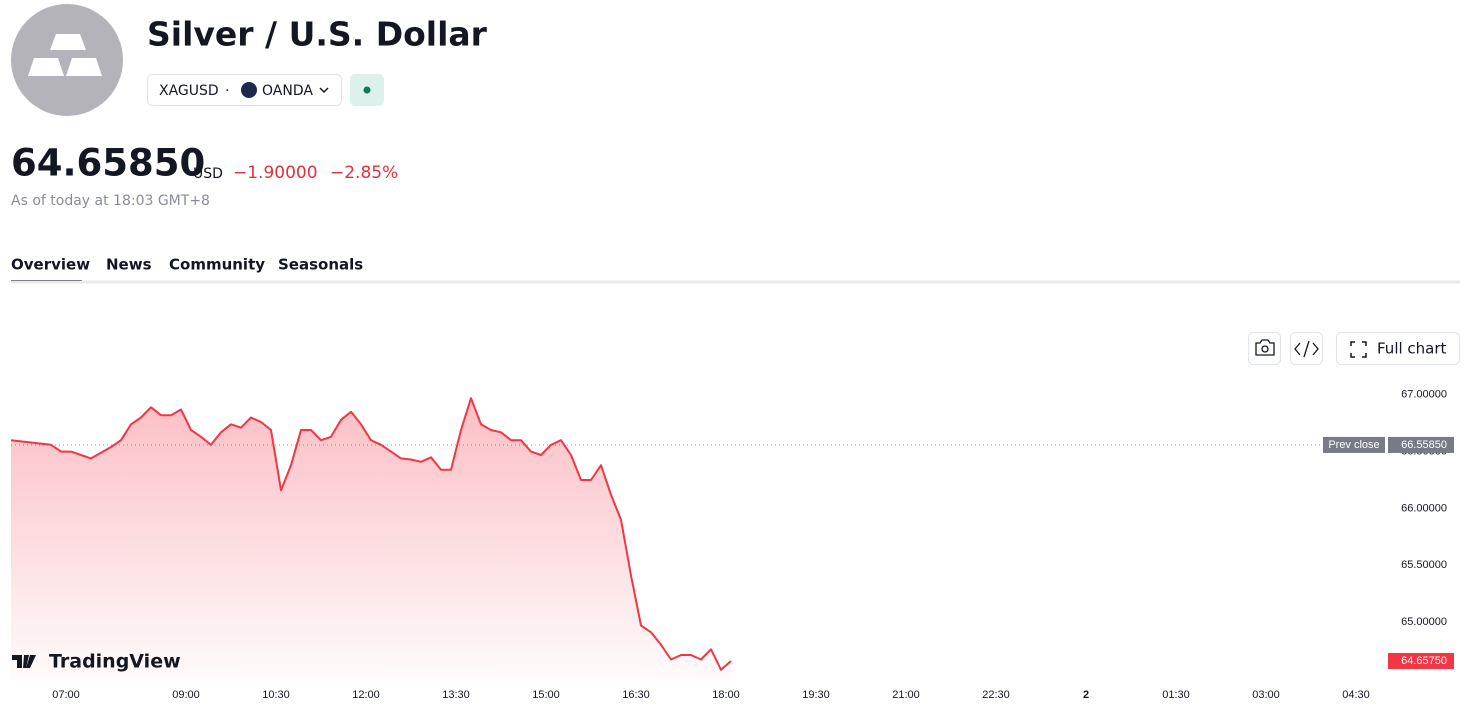 This screenshot has width=1467, height=714. What do you see at coordinates (366, 695) in the screenshot?
I see `x-tick-label: 12:00` at bounding box center [366, 695].